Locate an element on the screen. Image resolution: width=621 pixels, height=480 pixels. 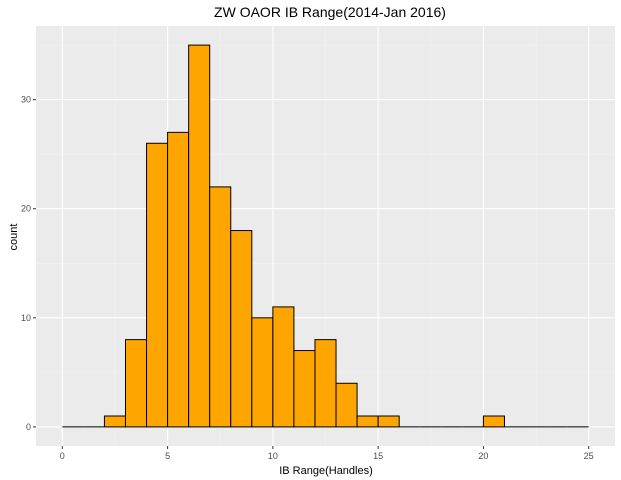
x-axis: 0 5 10 15 20 25 is located at coordinates (327, 453).